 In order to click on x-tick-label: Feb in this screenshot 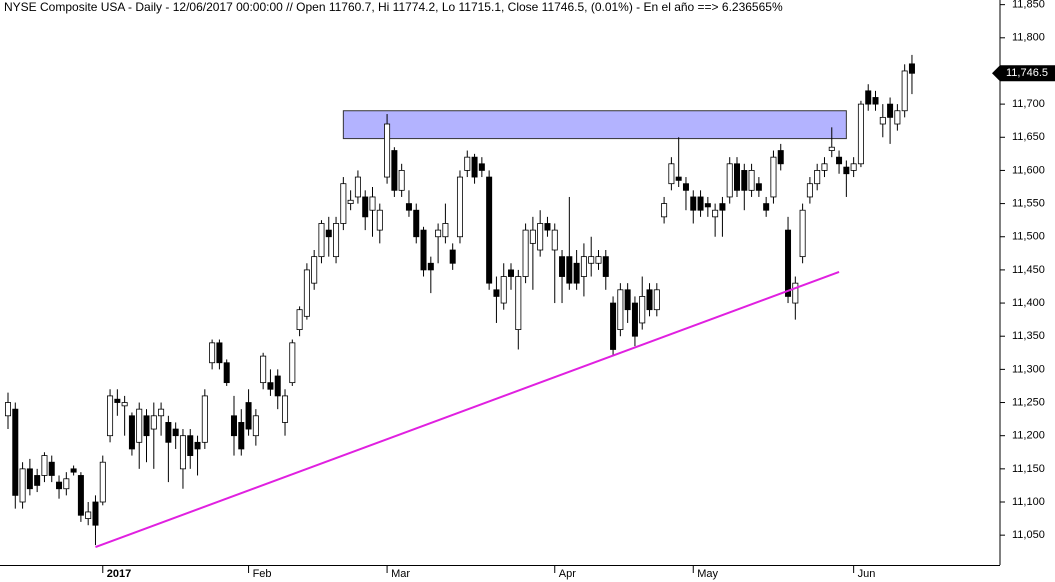, I will do `click(262, 574)`.